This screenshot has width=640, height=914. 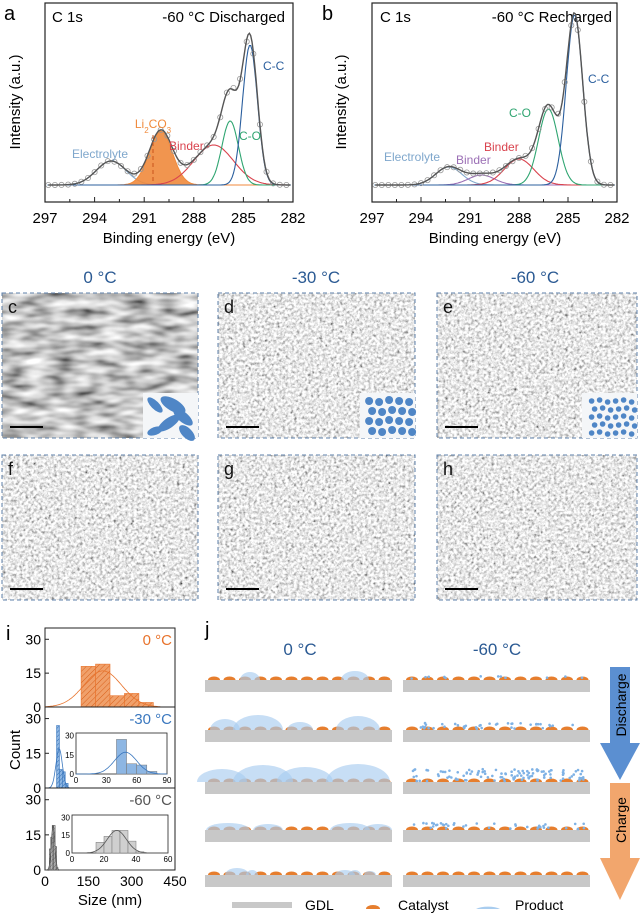 I want to click on x-tick-label: 291, so click(x=144, y=218).